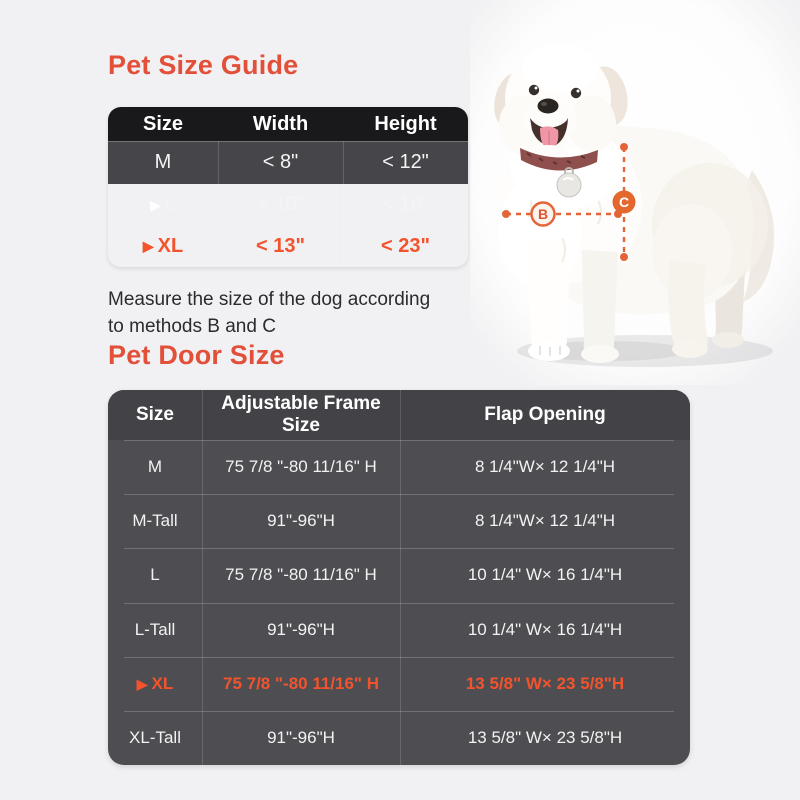  What do you see at coordinates (543, 214) in the screenshot?
I see `measure-b-label: B` at bounding box center [543, 214].